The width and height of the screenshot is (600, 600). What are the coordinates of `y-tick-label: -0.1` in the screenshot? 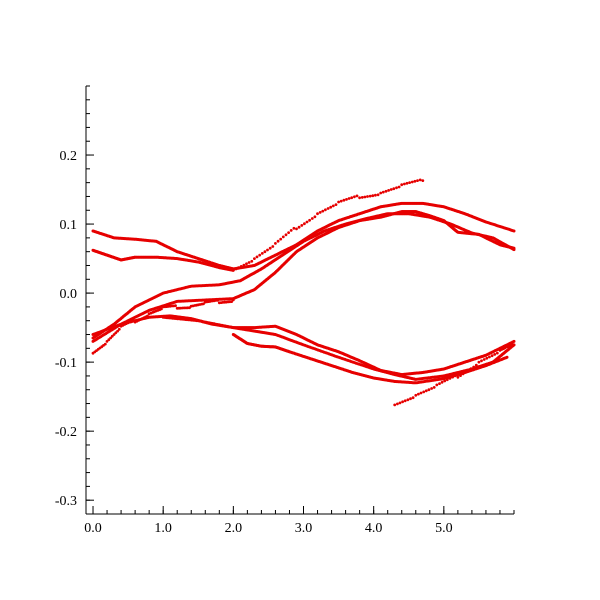 It's located at (66, 363).